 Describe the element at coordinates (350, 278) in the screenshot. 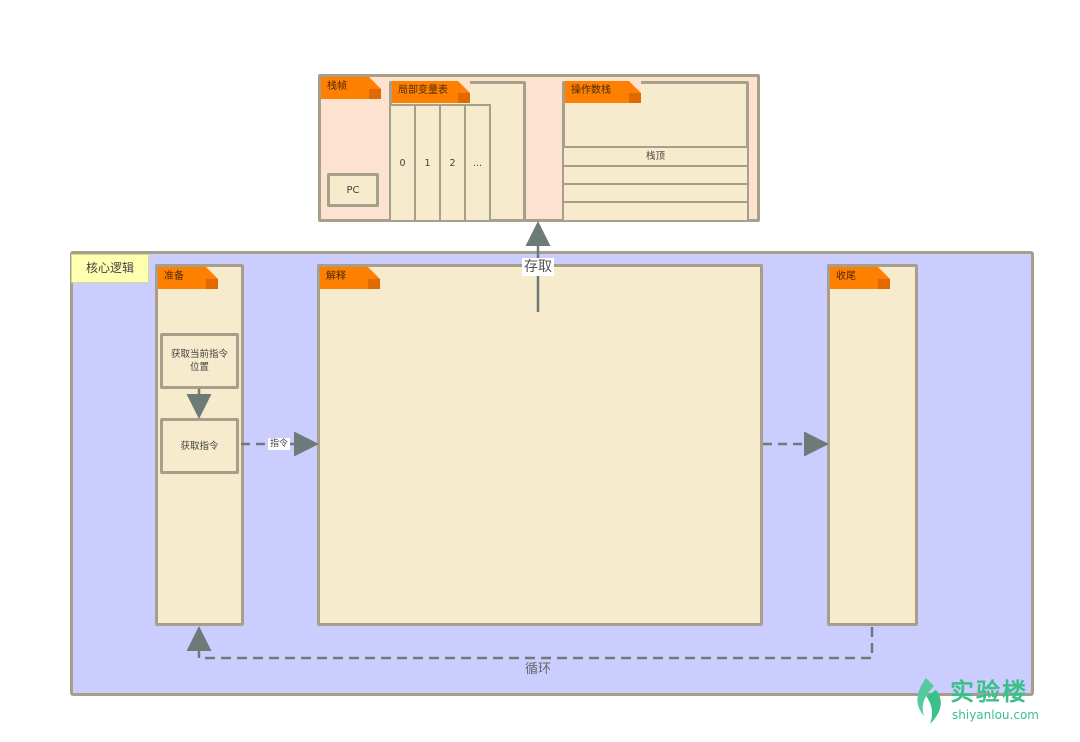

I see `decode-tab: 解释` at that location.